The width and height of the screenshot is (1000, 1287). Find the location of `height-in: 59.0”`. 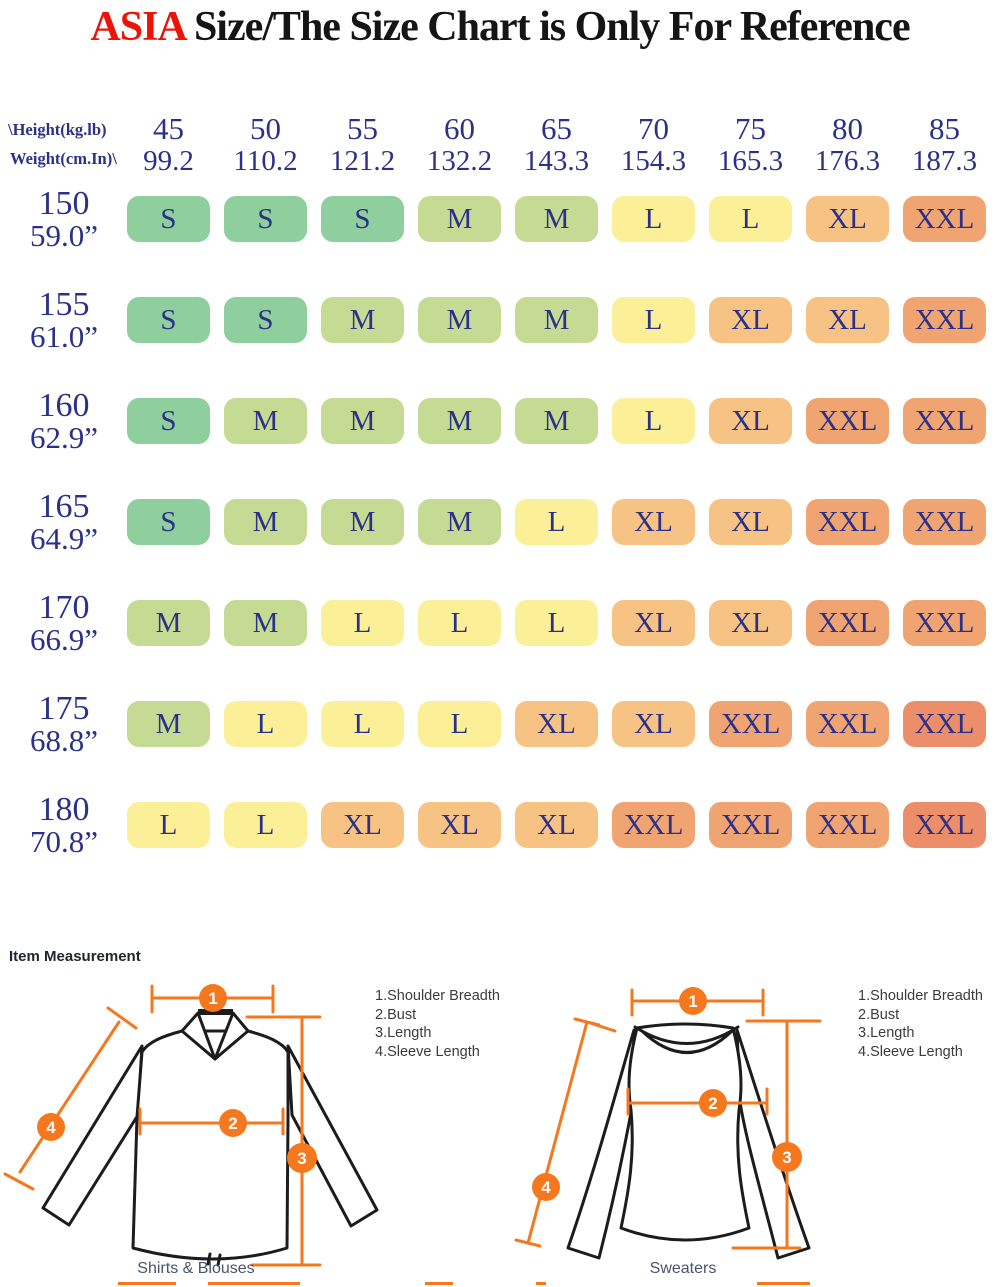

height-in: 59.0” is located at coordinates (63, 235).